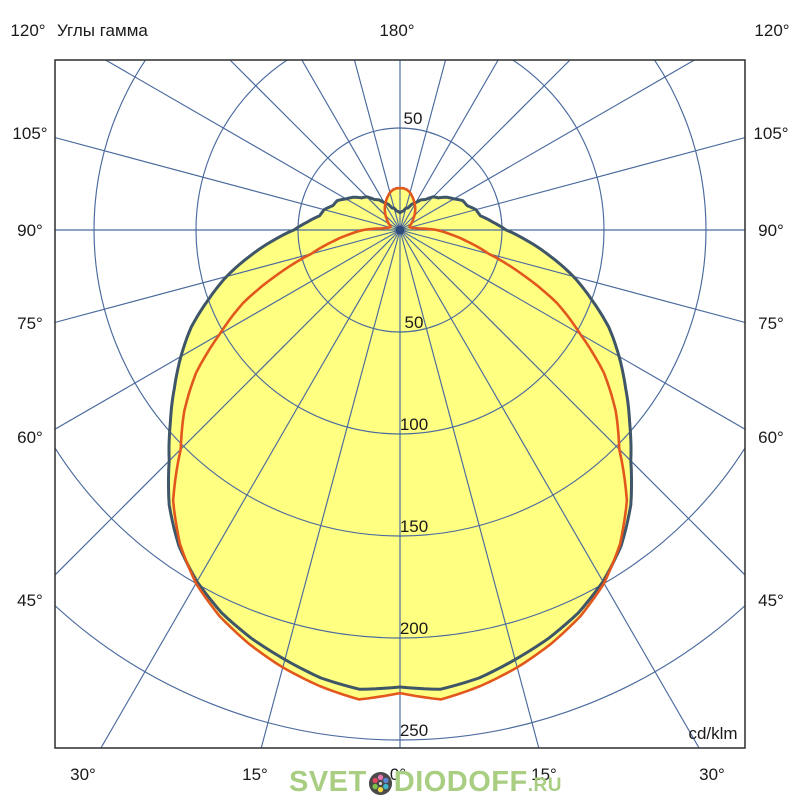 The width and height of the screenshot is (800, 800). What do you see at coordinates (771, 30) in the screenshot?
I see `gamma-angle-label-right: 120°` at bounding box center [771, 30].